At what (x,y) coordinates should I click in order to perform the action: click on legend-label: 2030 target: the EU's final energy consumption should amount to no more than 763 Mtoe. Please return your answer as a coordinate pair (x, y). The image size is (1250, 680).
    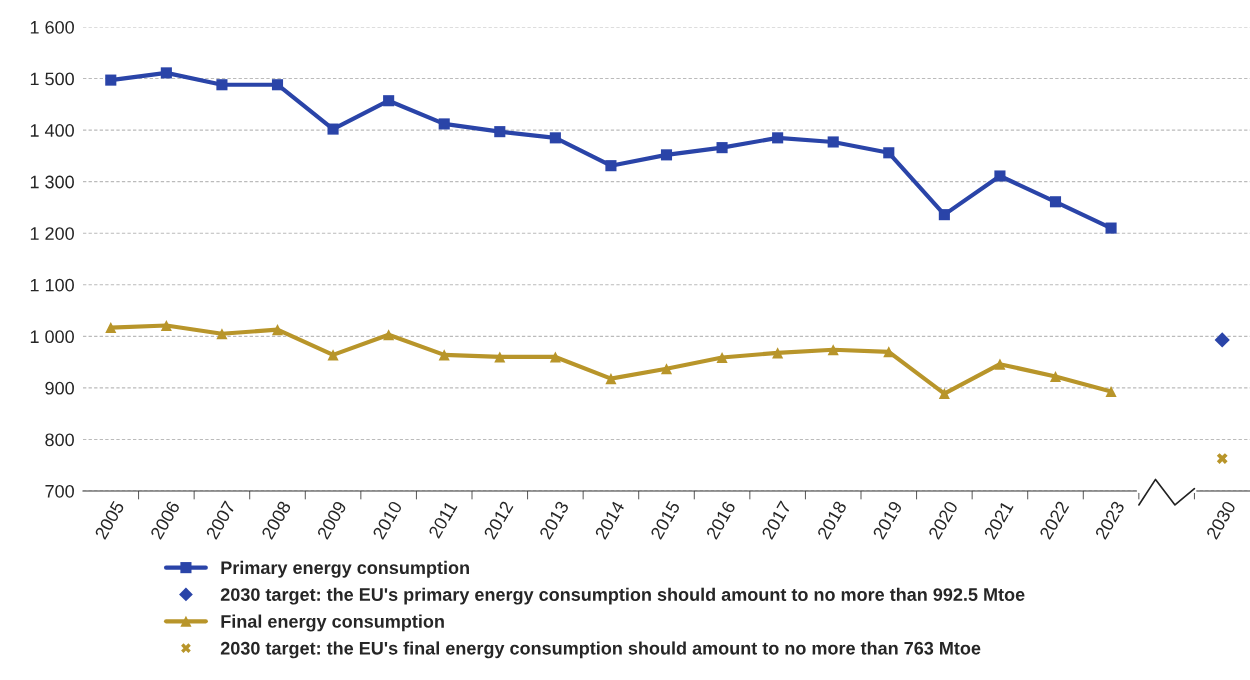
    Looking at the image, I should click on (600, 650).